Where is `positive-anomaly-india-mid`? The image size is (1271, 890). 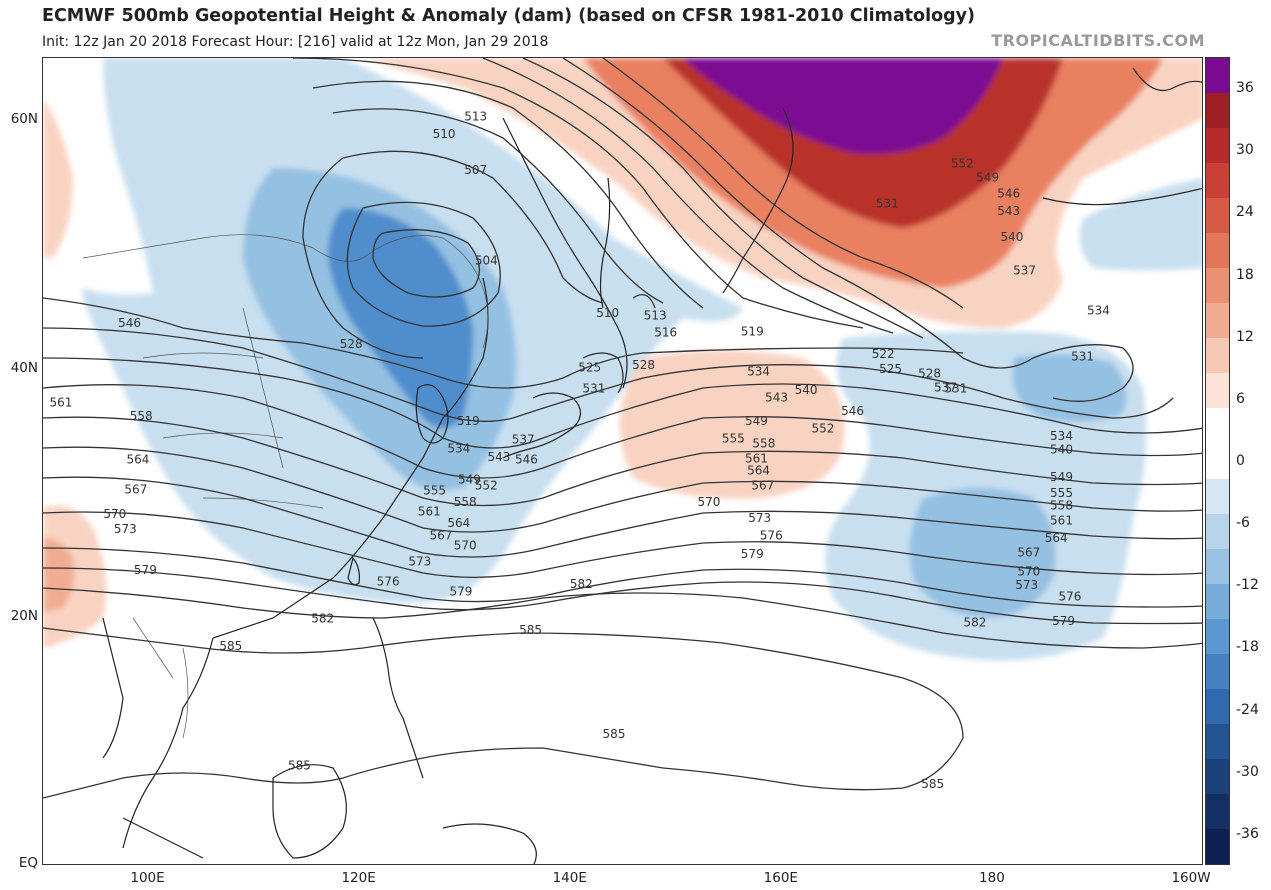
positive-anomaly-india-mid is located at coordinates (59, 575).